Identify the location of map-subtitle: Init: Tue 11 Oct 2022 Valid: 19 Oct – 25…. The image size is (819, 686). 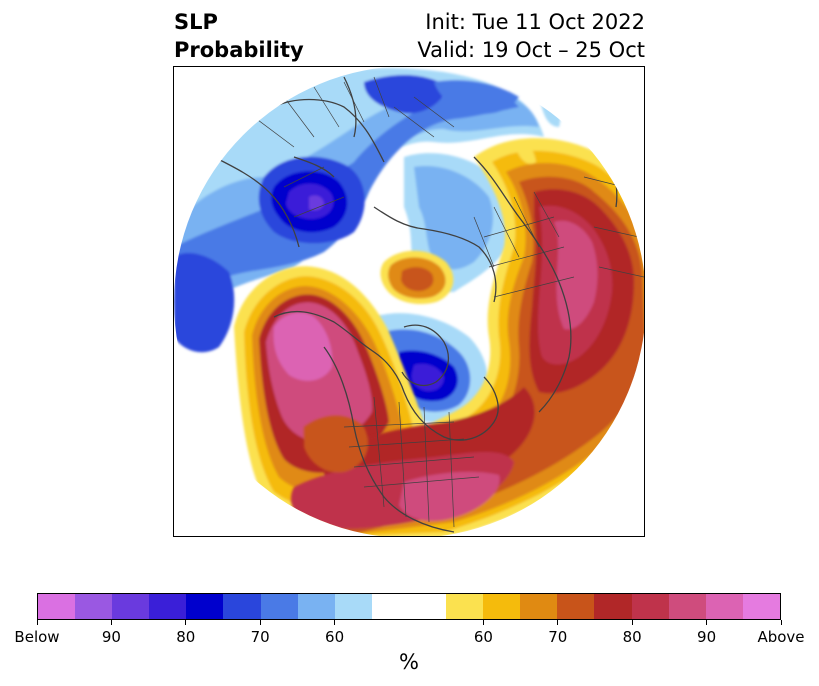
(531, 36).